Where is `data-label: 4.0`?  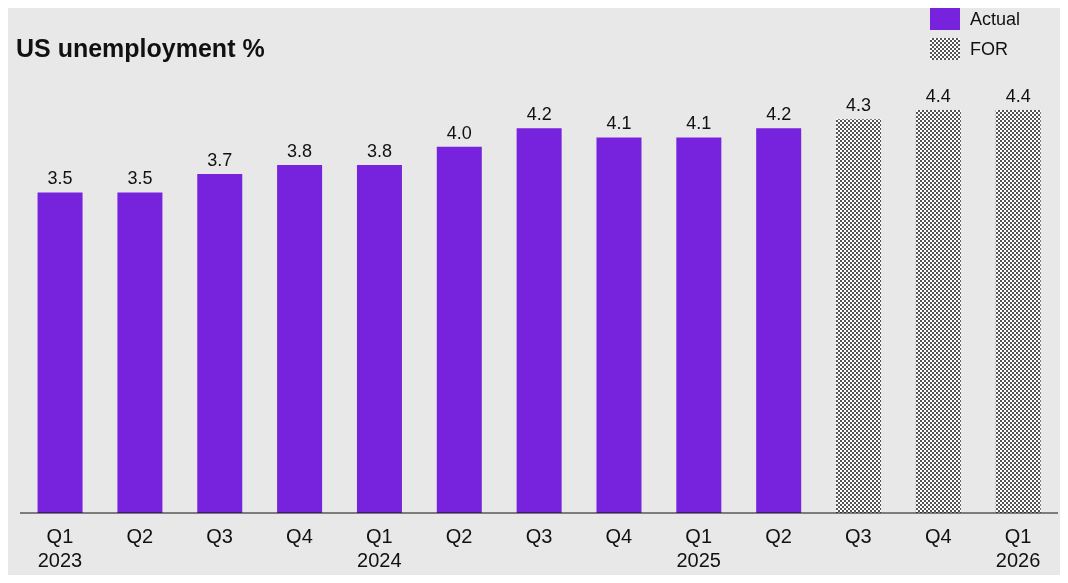
data-label: 4.0 is located at coordinates (459, 132).